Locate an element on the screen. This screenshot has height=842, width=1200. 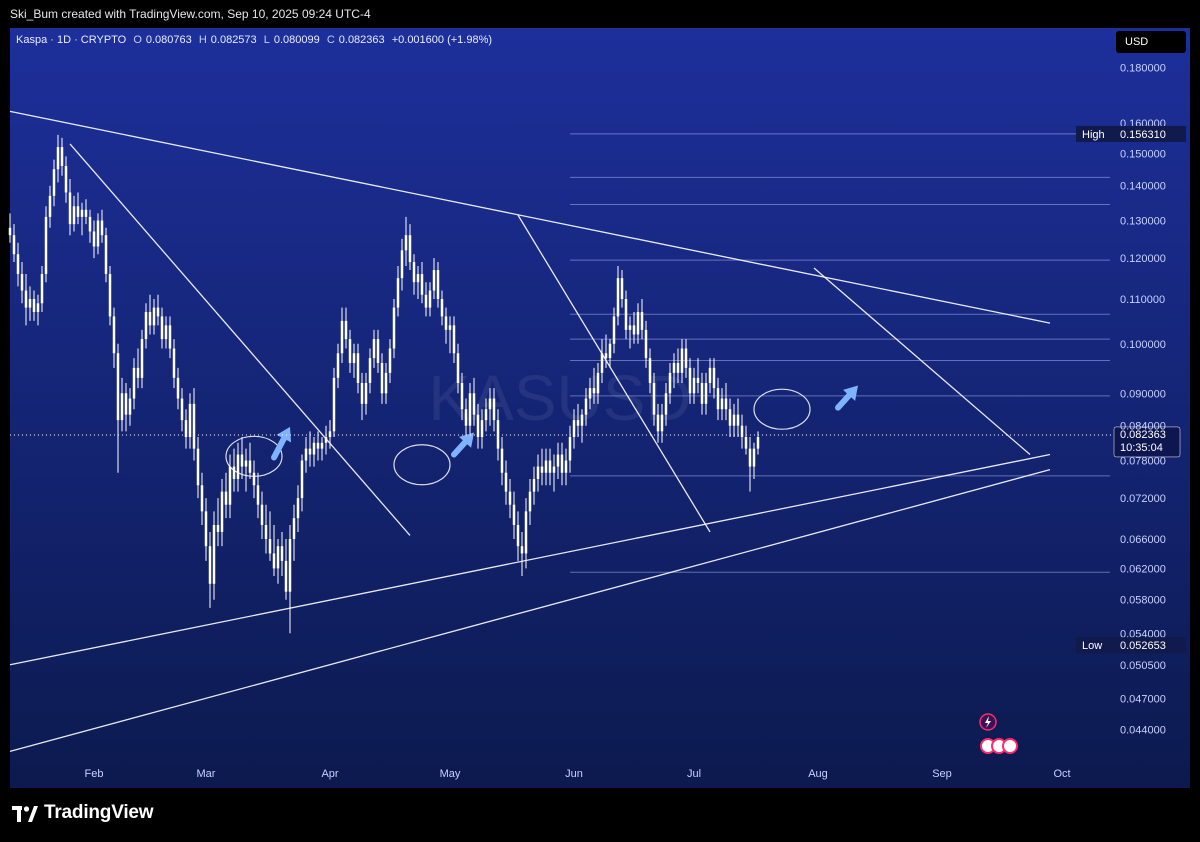
trendline is located at coordinates (614, 373).